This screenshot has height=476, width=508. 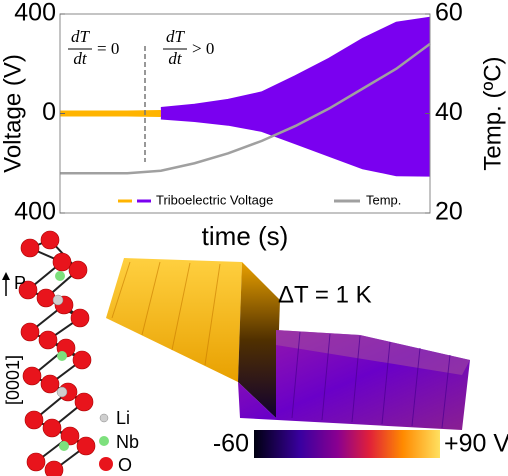 What do you see at coordinates (231, 444) in the screenshot?
I see `colorbar-min: -60` at bounding box center [231, 444].